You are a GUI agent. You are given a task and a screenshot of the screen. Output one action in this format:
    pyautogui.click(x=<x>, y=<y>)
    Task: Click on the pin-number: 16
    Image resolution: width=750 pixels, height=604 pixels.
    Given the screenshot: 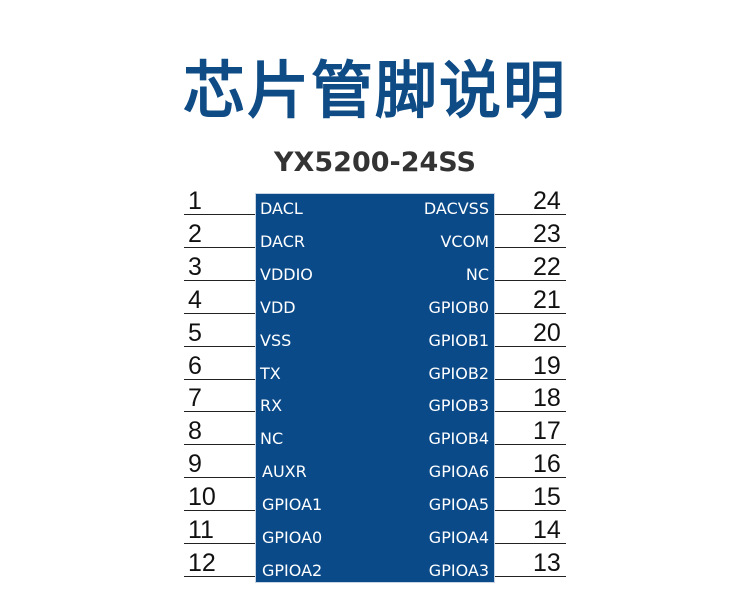 What is the action you would take?
    pyautogui.click(x=547, y=464)
    